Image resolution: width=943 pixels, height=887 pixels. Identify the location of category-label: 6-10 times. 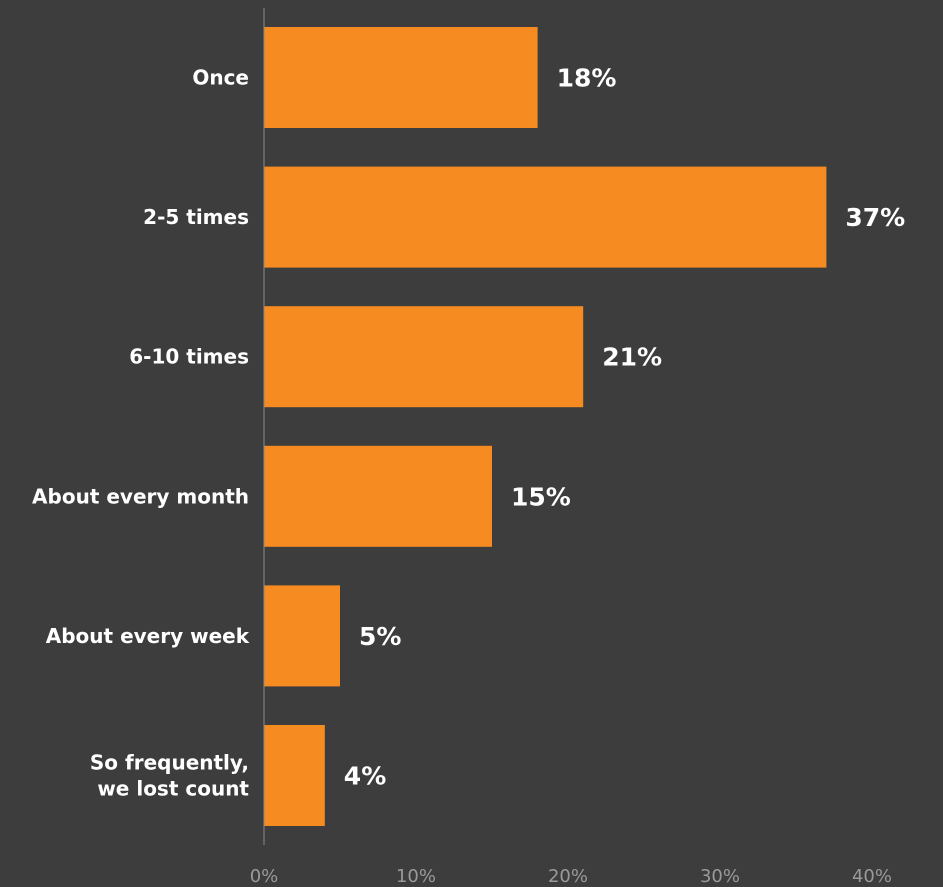
(189, 357).